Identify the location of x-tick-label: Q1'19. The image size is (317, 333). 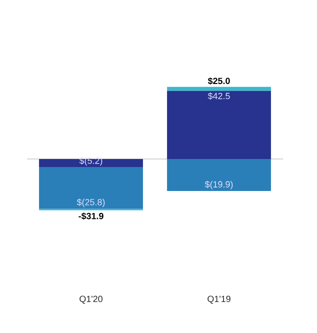
(219, 300).